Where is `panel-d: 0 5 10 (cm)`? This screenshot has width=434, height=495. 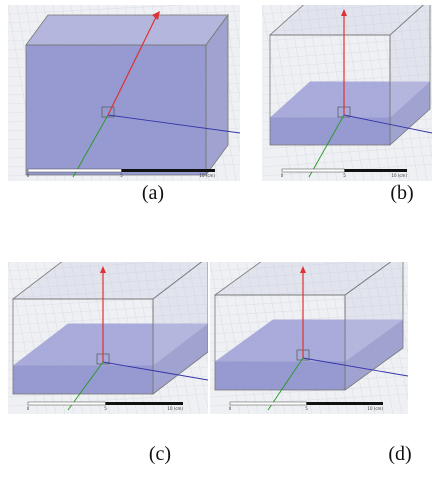 panel-d: 0 5 10 (cm) is located at coordinates (309, 338).